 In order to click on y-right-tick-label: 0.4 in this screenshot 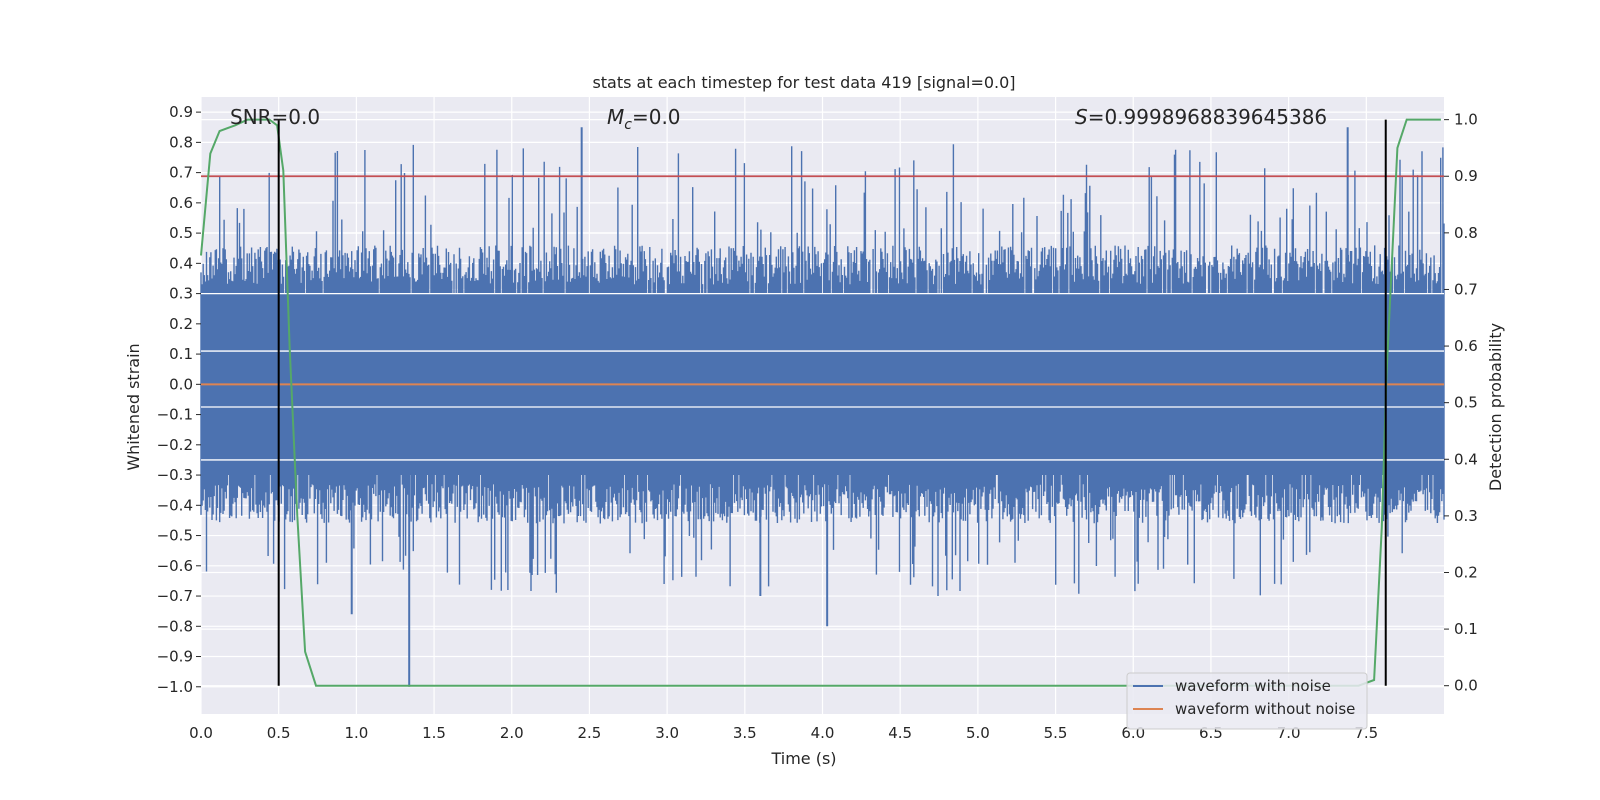, I will do `click(1466, 459)`.